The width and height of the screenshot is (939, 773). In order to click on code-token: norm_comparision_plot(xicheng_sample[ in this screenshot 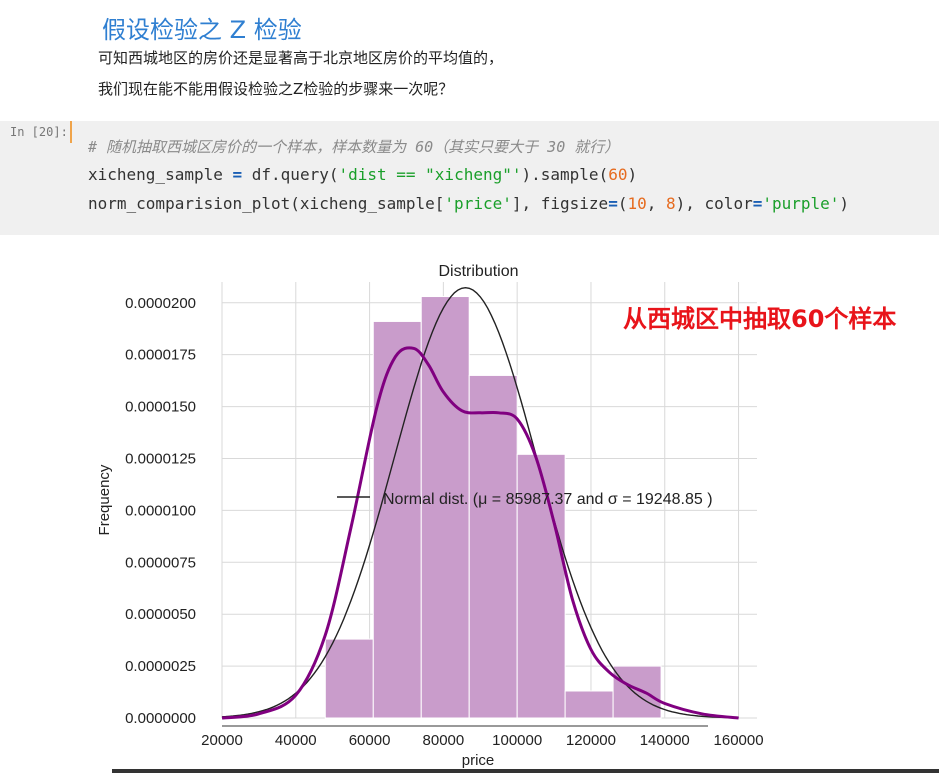, I will do `click(266, 203)`.